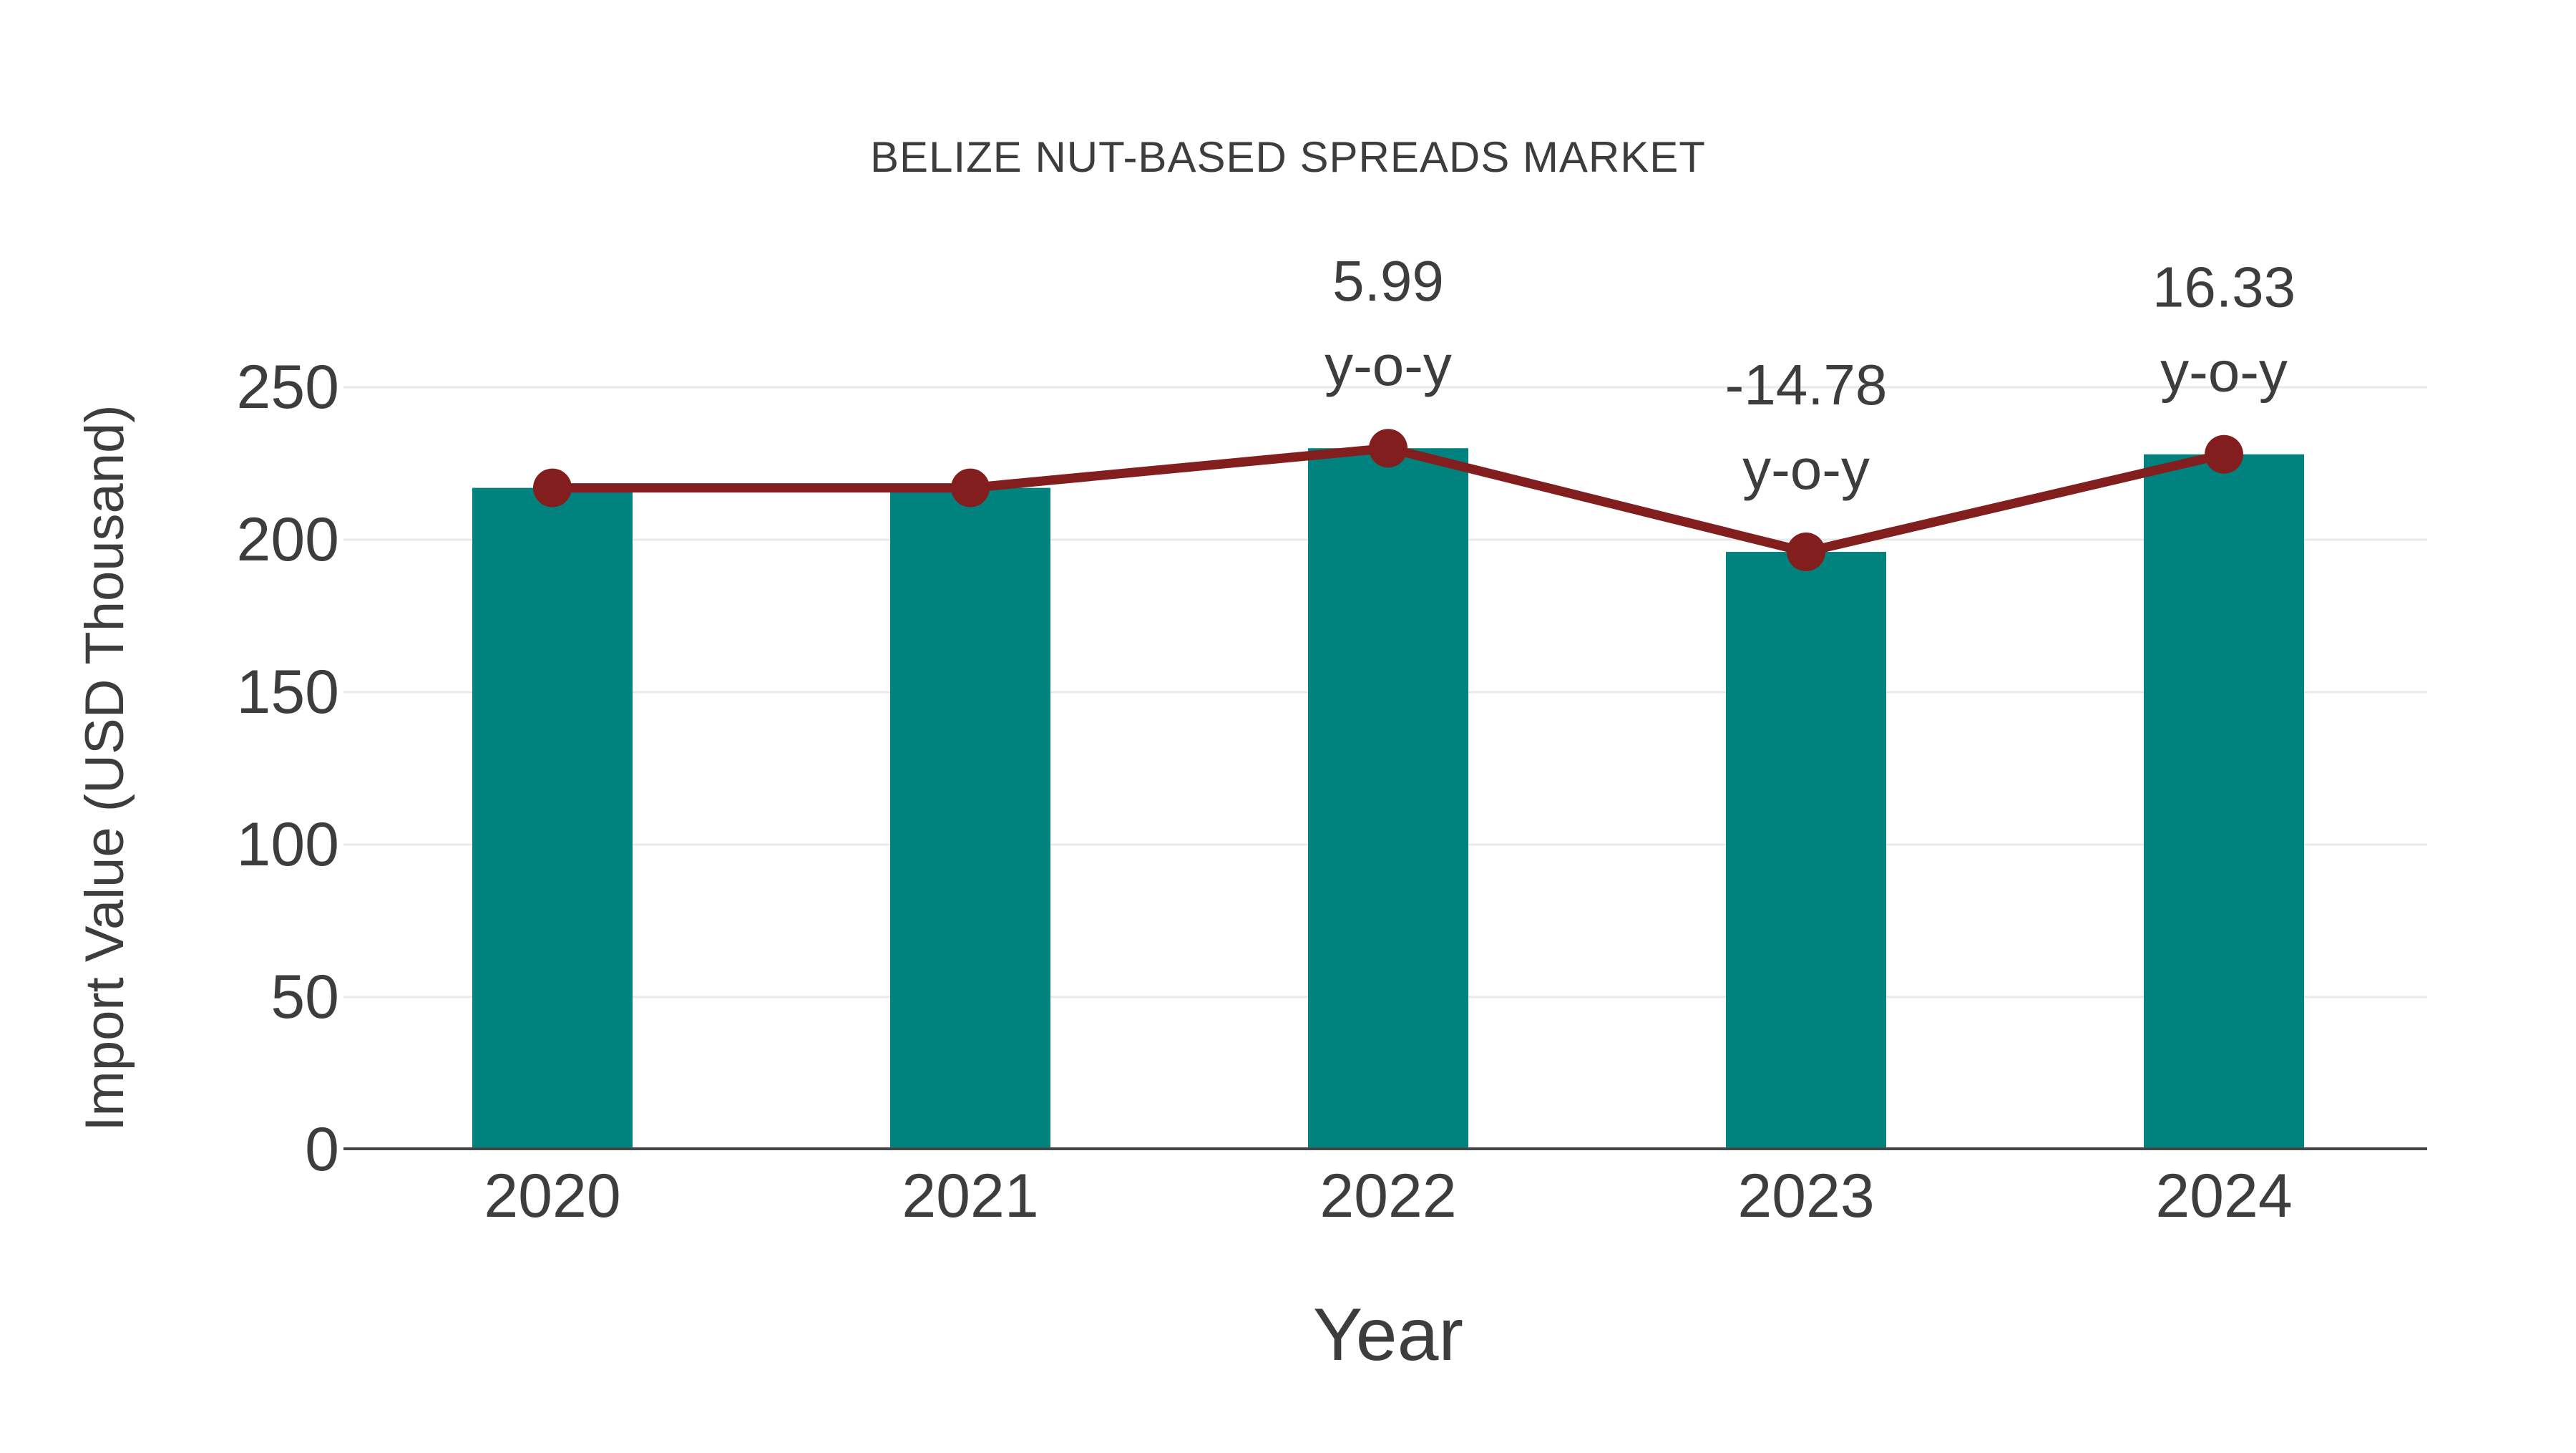 The width and height of the screenshot is (2576, 1453). Describe the element at coordinates (288, 539) in the screenshot. I see `y-tick-label-200: 200` at that location.